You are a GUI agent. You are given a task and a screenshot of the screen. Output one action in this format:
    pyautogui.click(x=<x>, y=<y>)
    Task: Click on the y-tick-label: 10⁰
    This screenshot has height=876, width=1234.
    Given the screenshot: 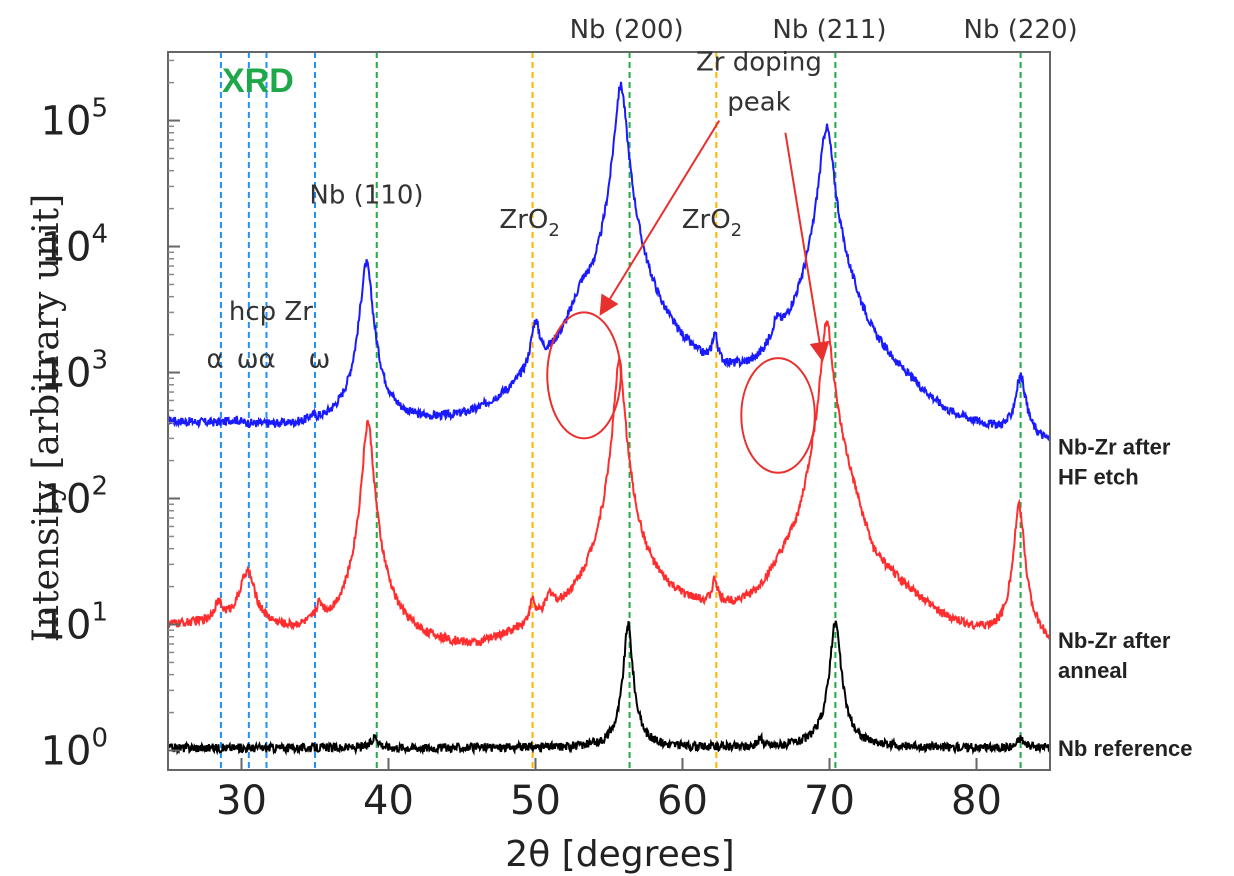 What is the action you would take?
    pyautogui.click(x=74, y=748)
    